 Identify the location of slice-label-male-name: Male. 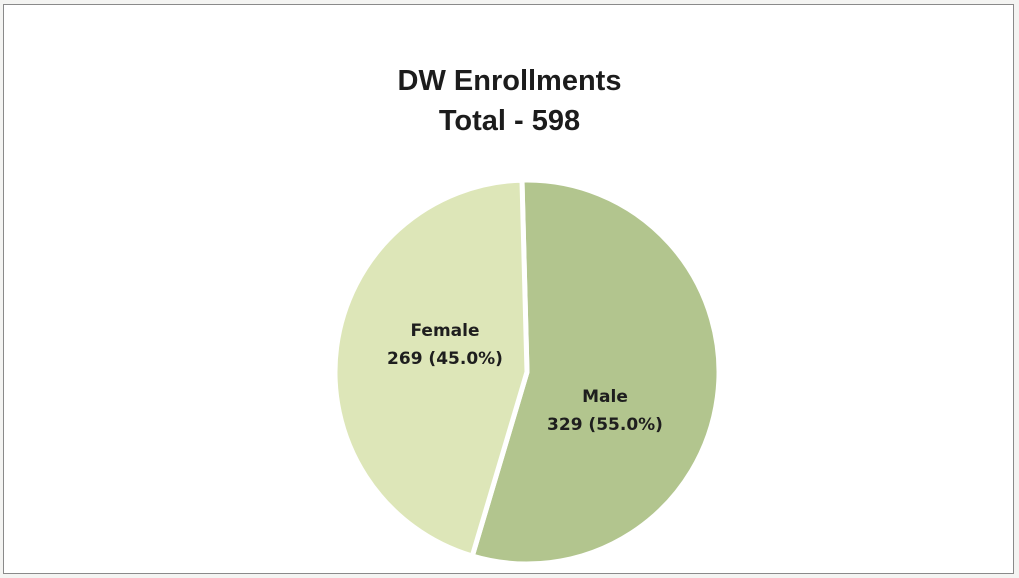
(605, 397).